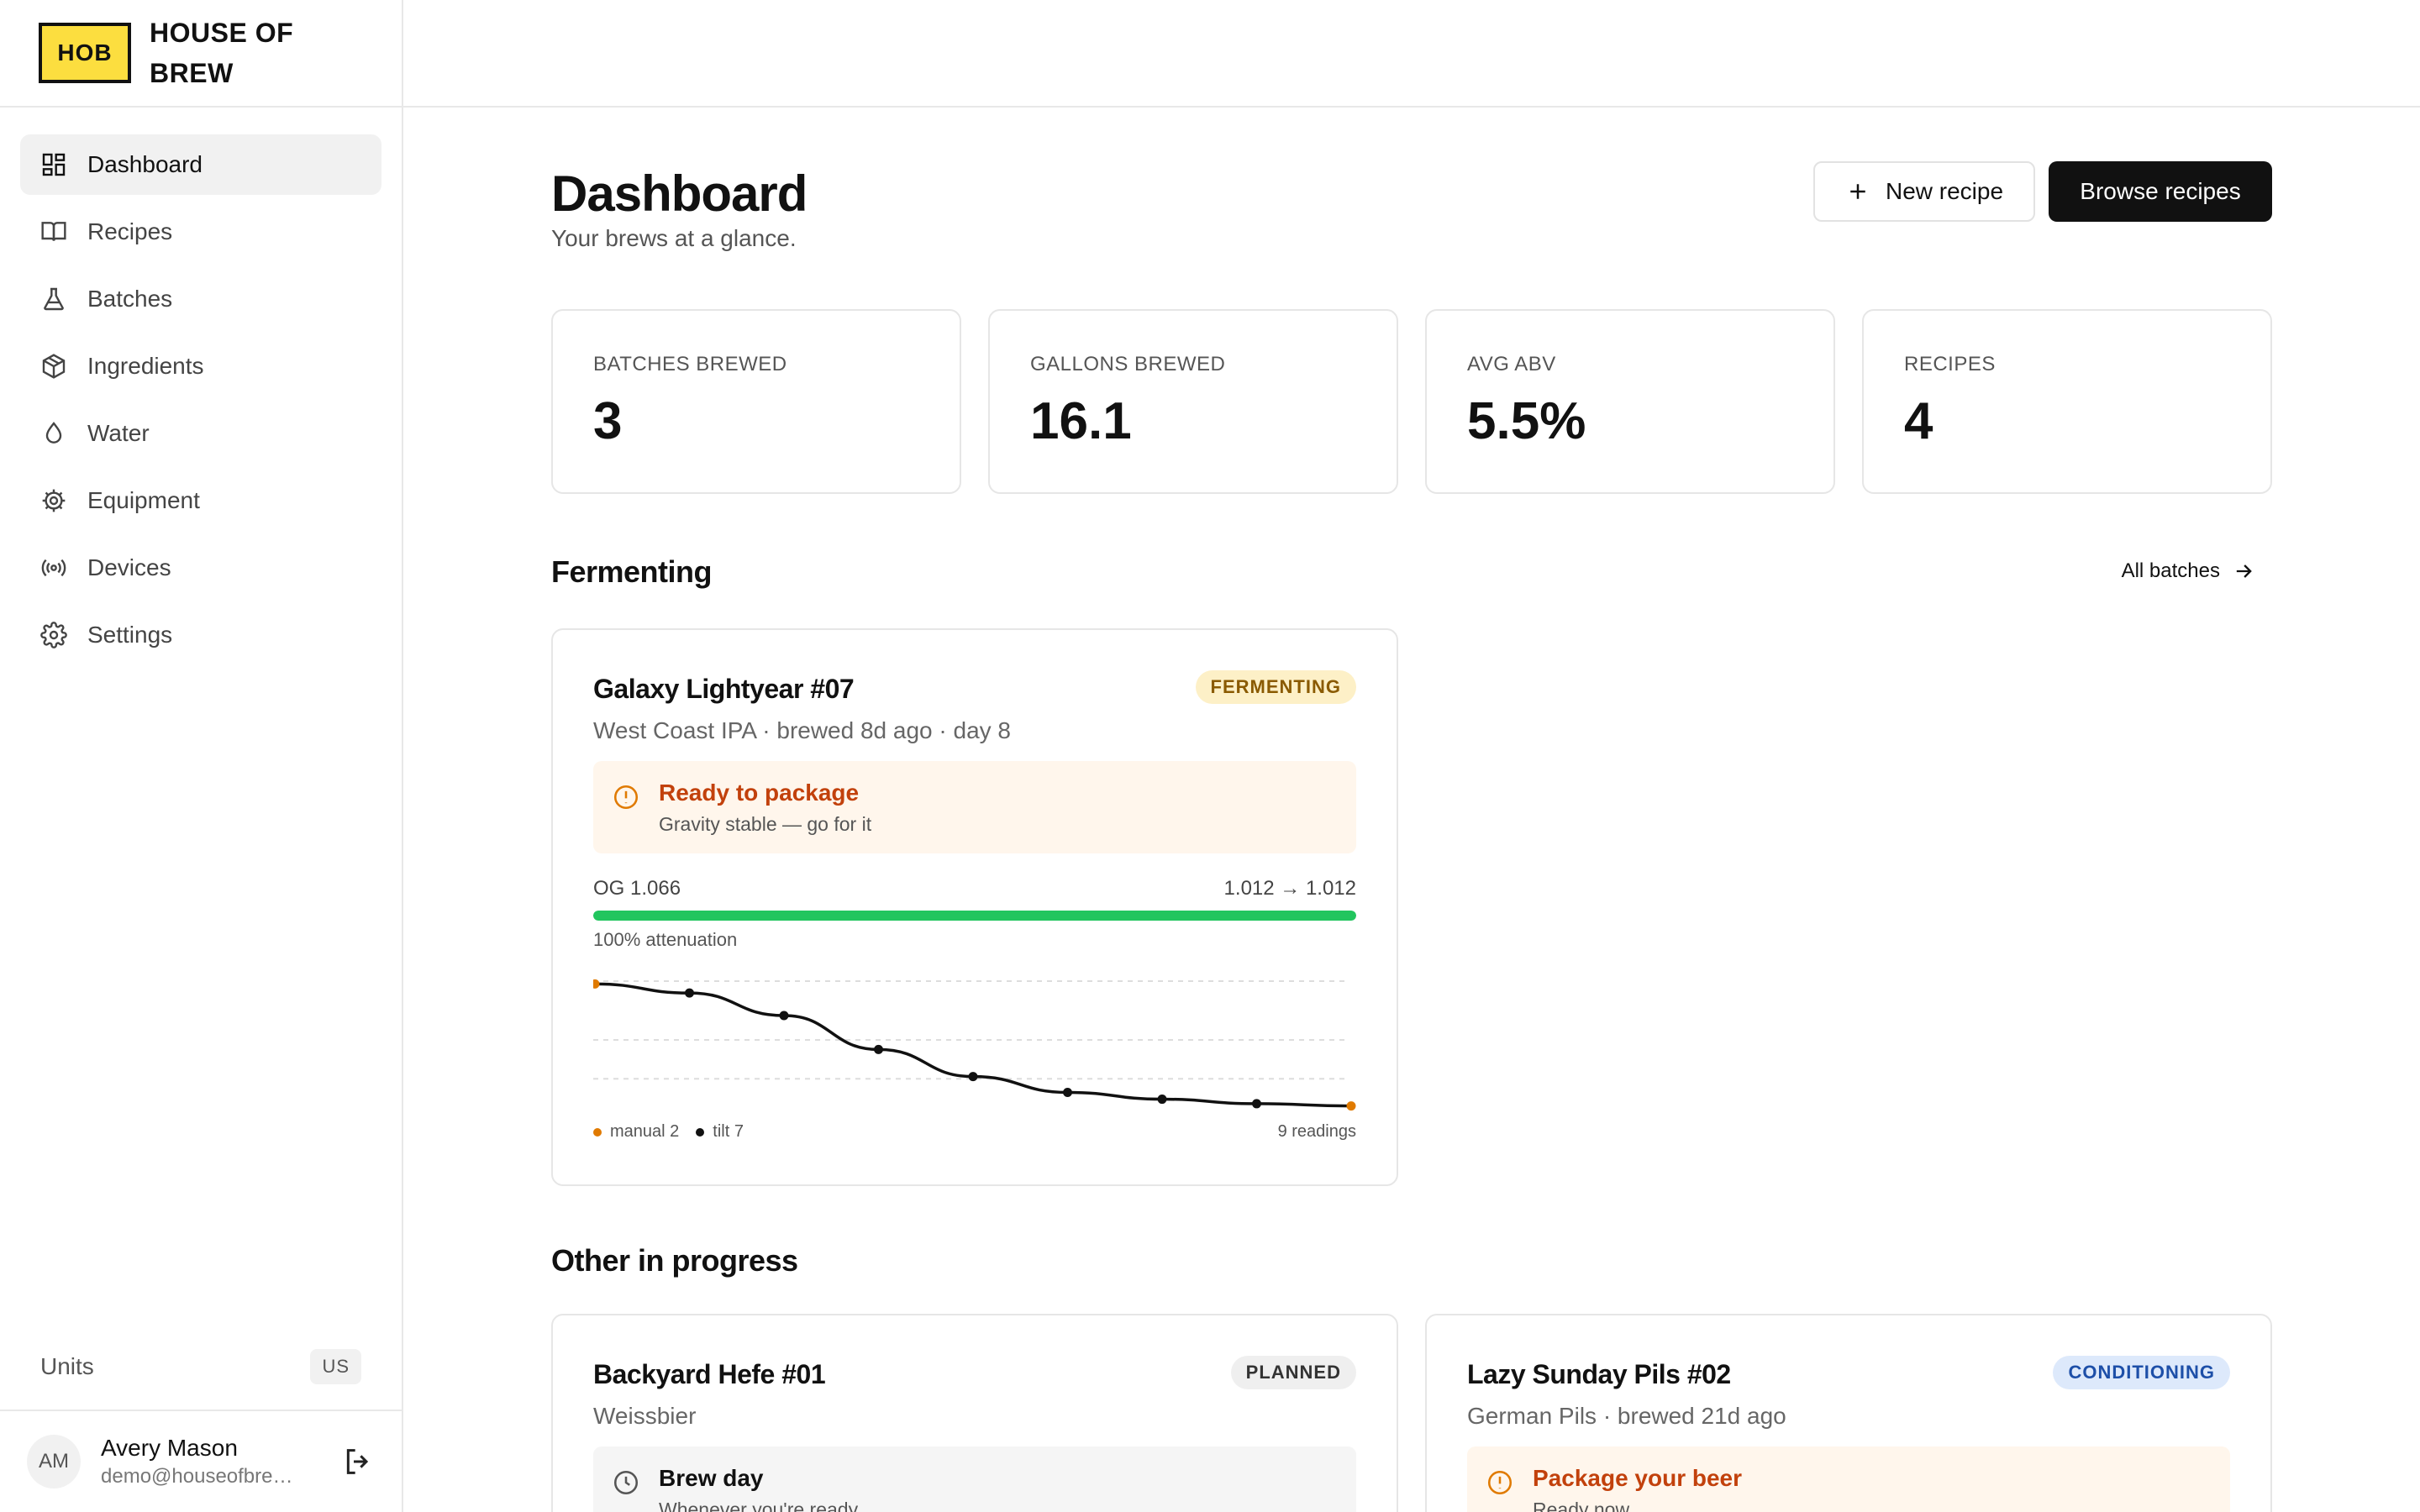 This screenshot has height=1512, width=2420. Describe the element at coordinates (1630, 401) in the screenshot. I see `stat-card-abv: AVG ABV 5.5%` at that location.